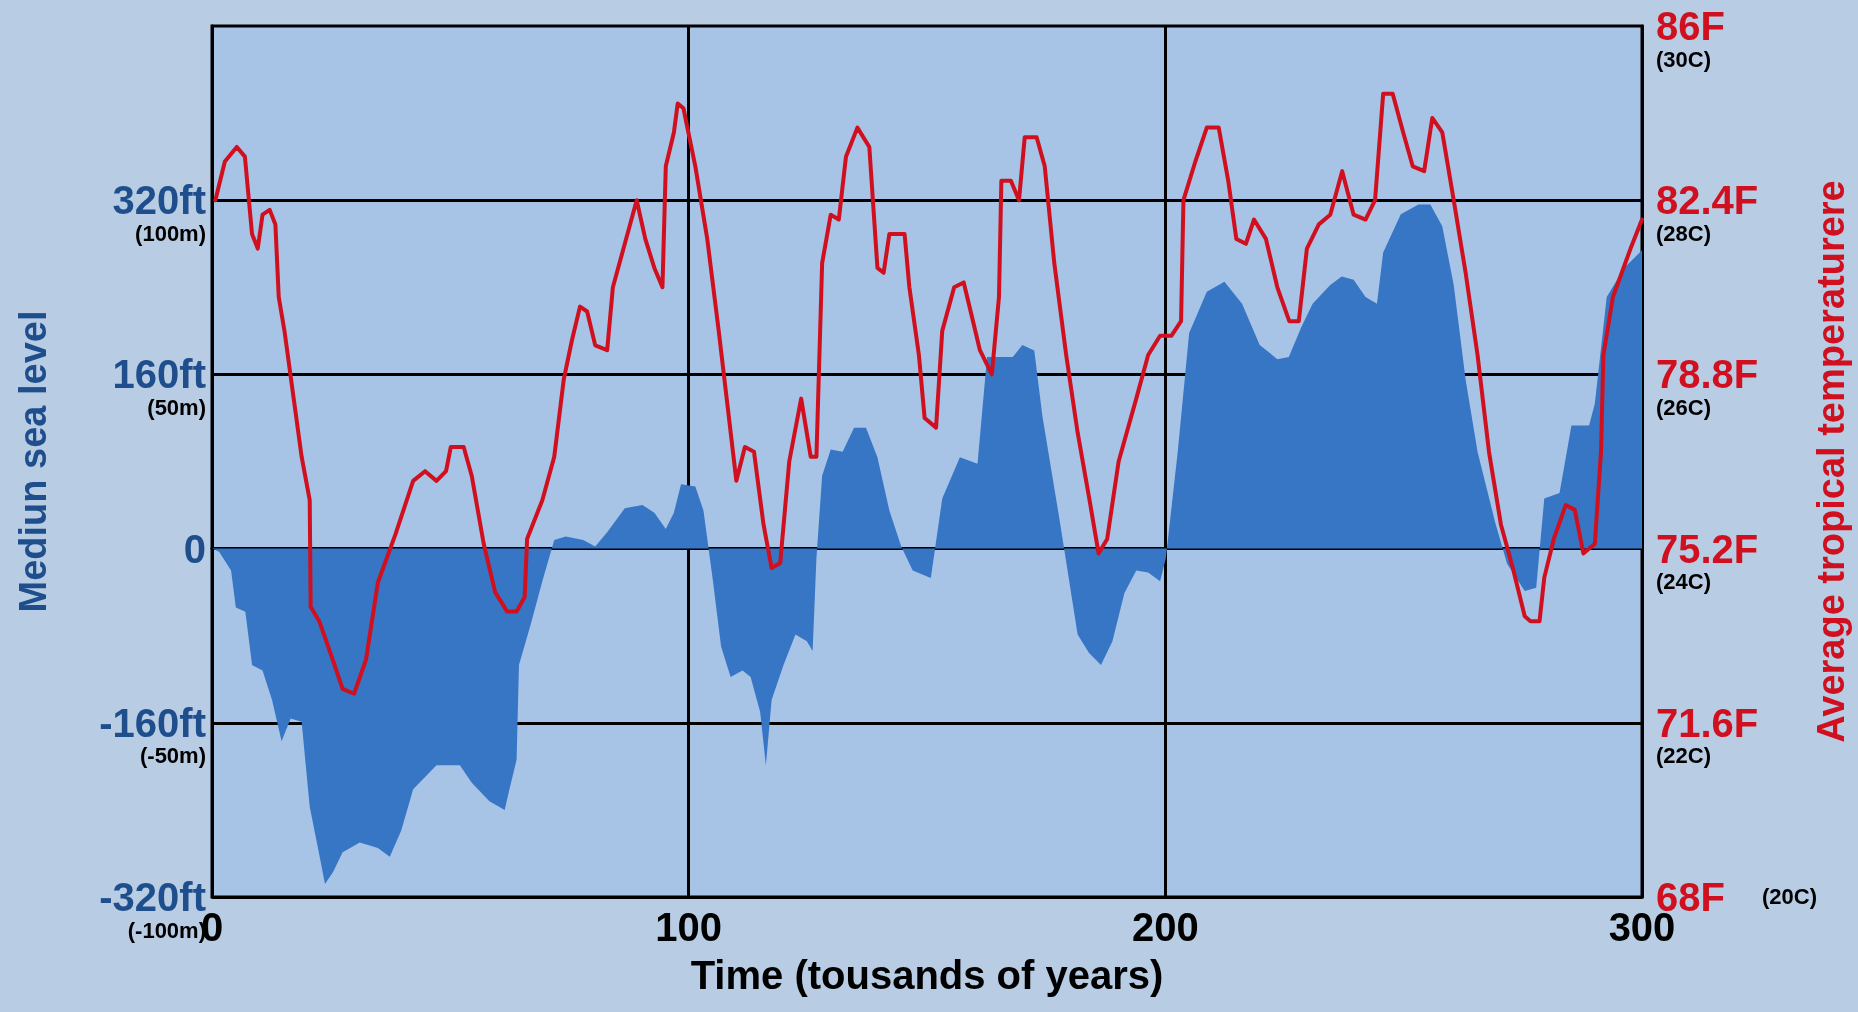 This screenshot has width=1858, height=1012. Describe the element at coordinates (1707, 374) in the screenshot. I see `y2-tick-label: 78.8F` at that location.